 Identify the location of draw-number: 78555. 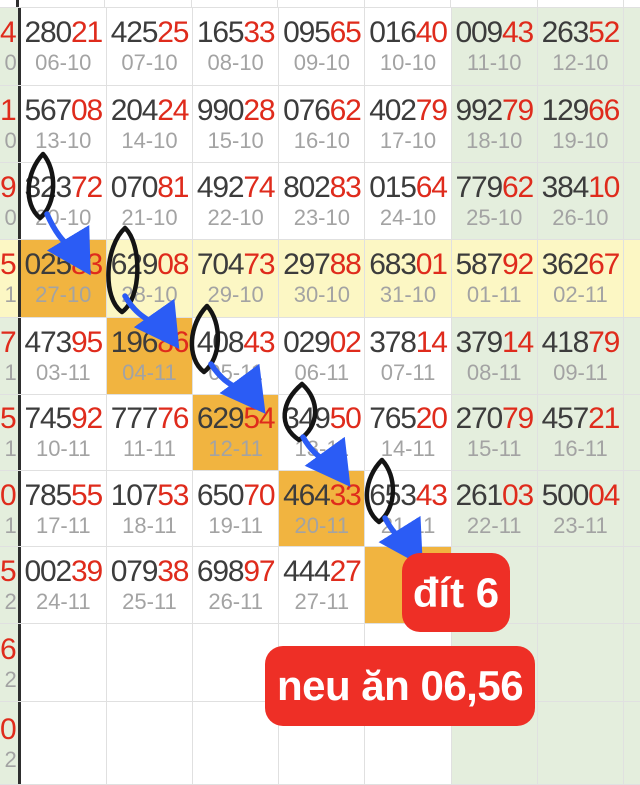
(64, 496).